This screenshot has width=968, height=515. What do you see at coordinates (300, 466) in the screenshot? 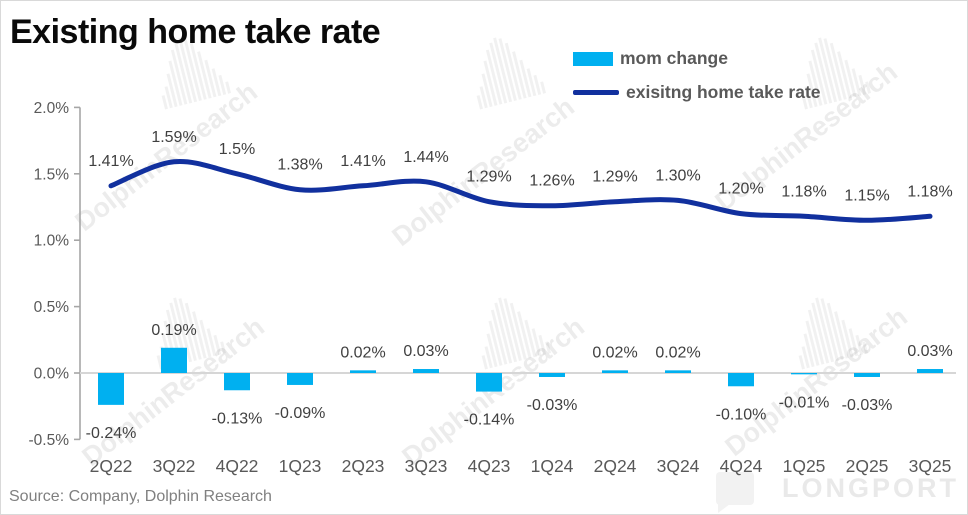
I see `x-axis-label: 1Q23` at bounding box center [300, 466].